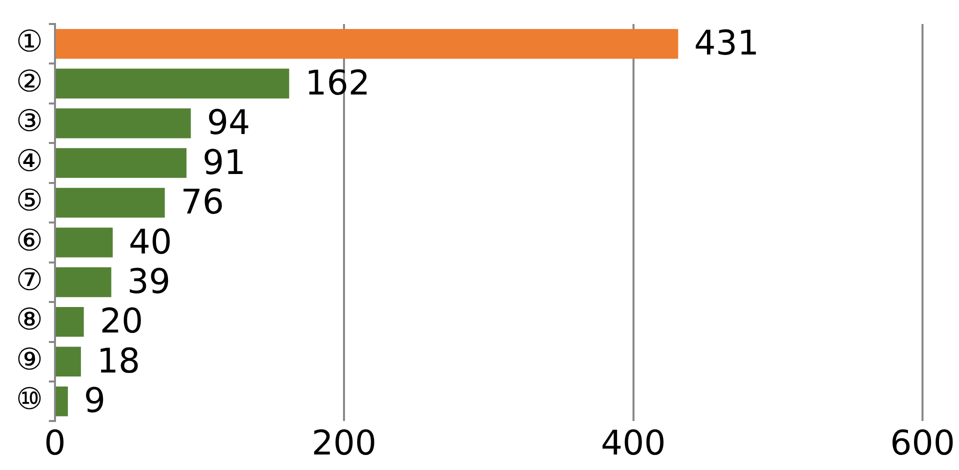 This screenshot has width=959, height=470. What do you see at coordinates (29, 320) in the screenshot?
I see `y-tick-label: ⑧` at bounding box center [29, 320].